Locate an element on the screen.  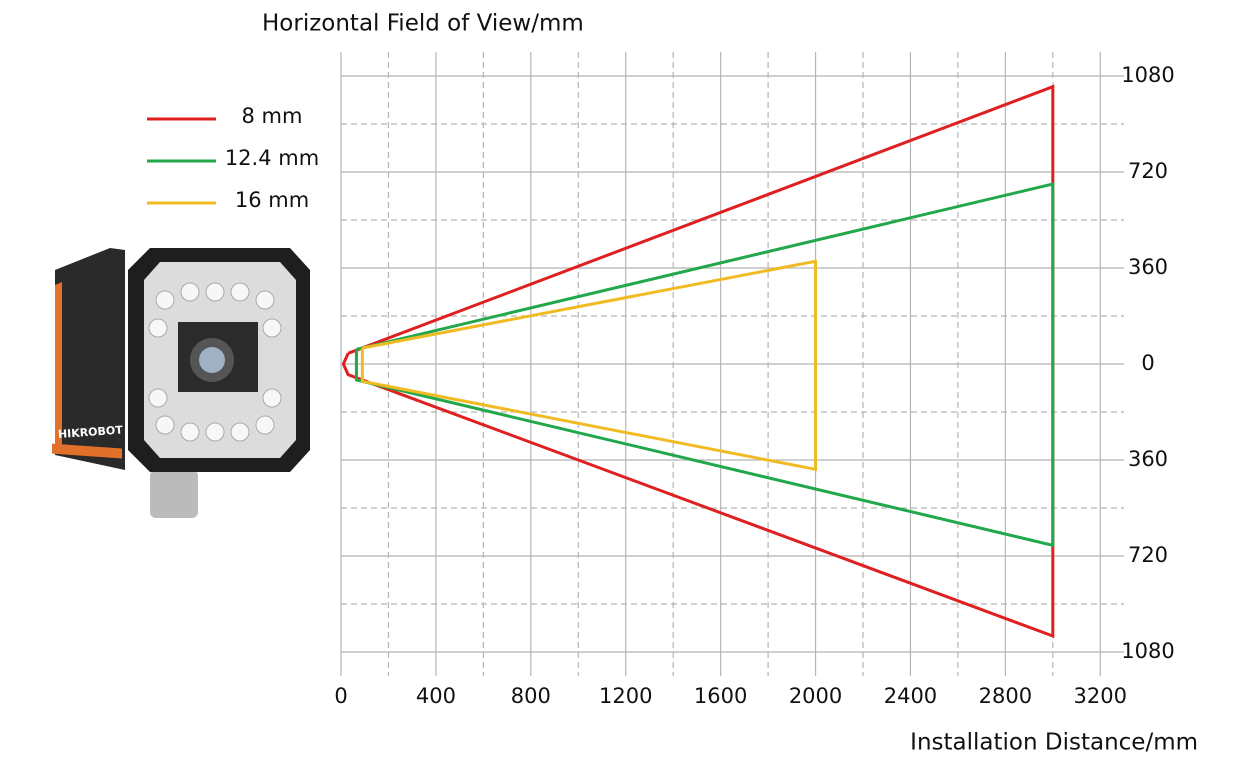
x-tick-label: 2800 is located at coordinates (1005, 696).